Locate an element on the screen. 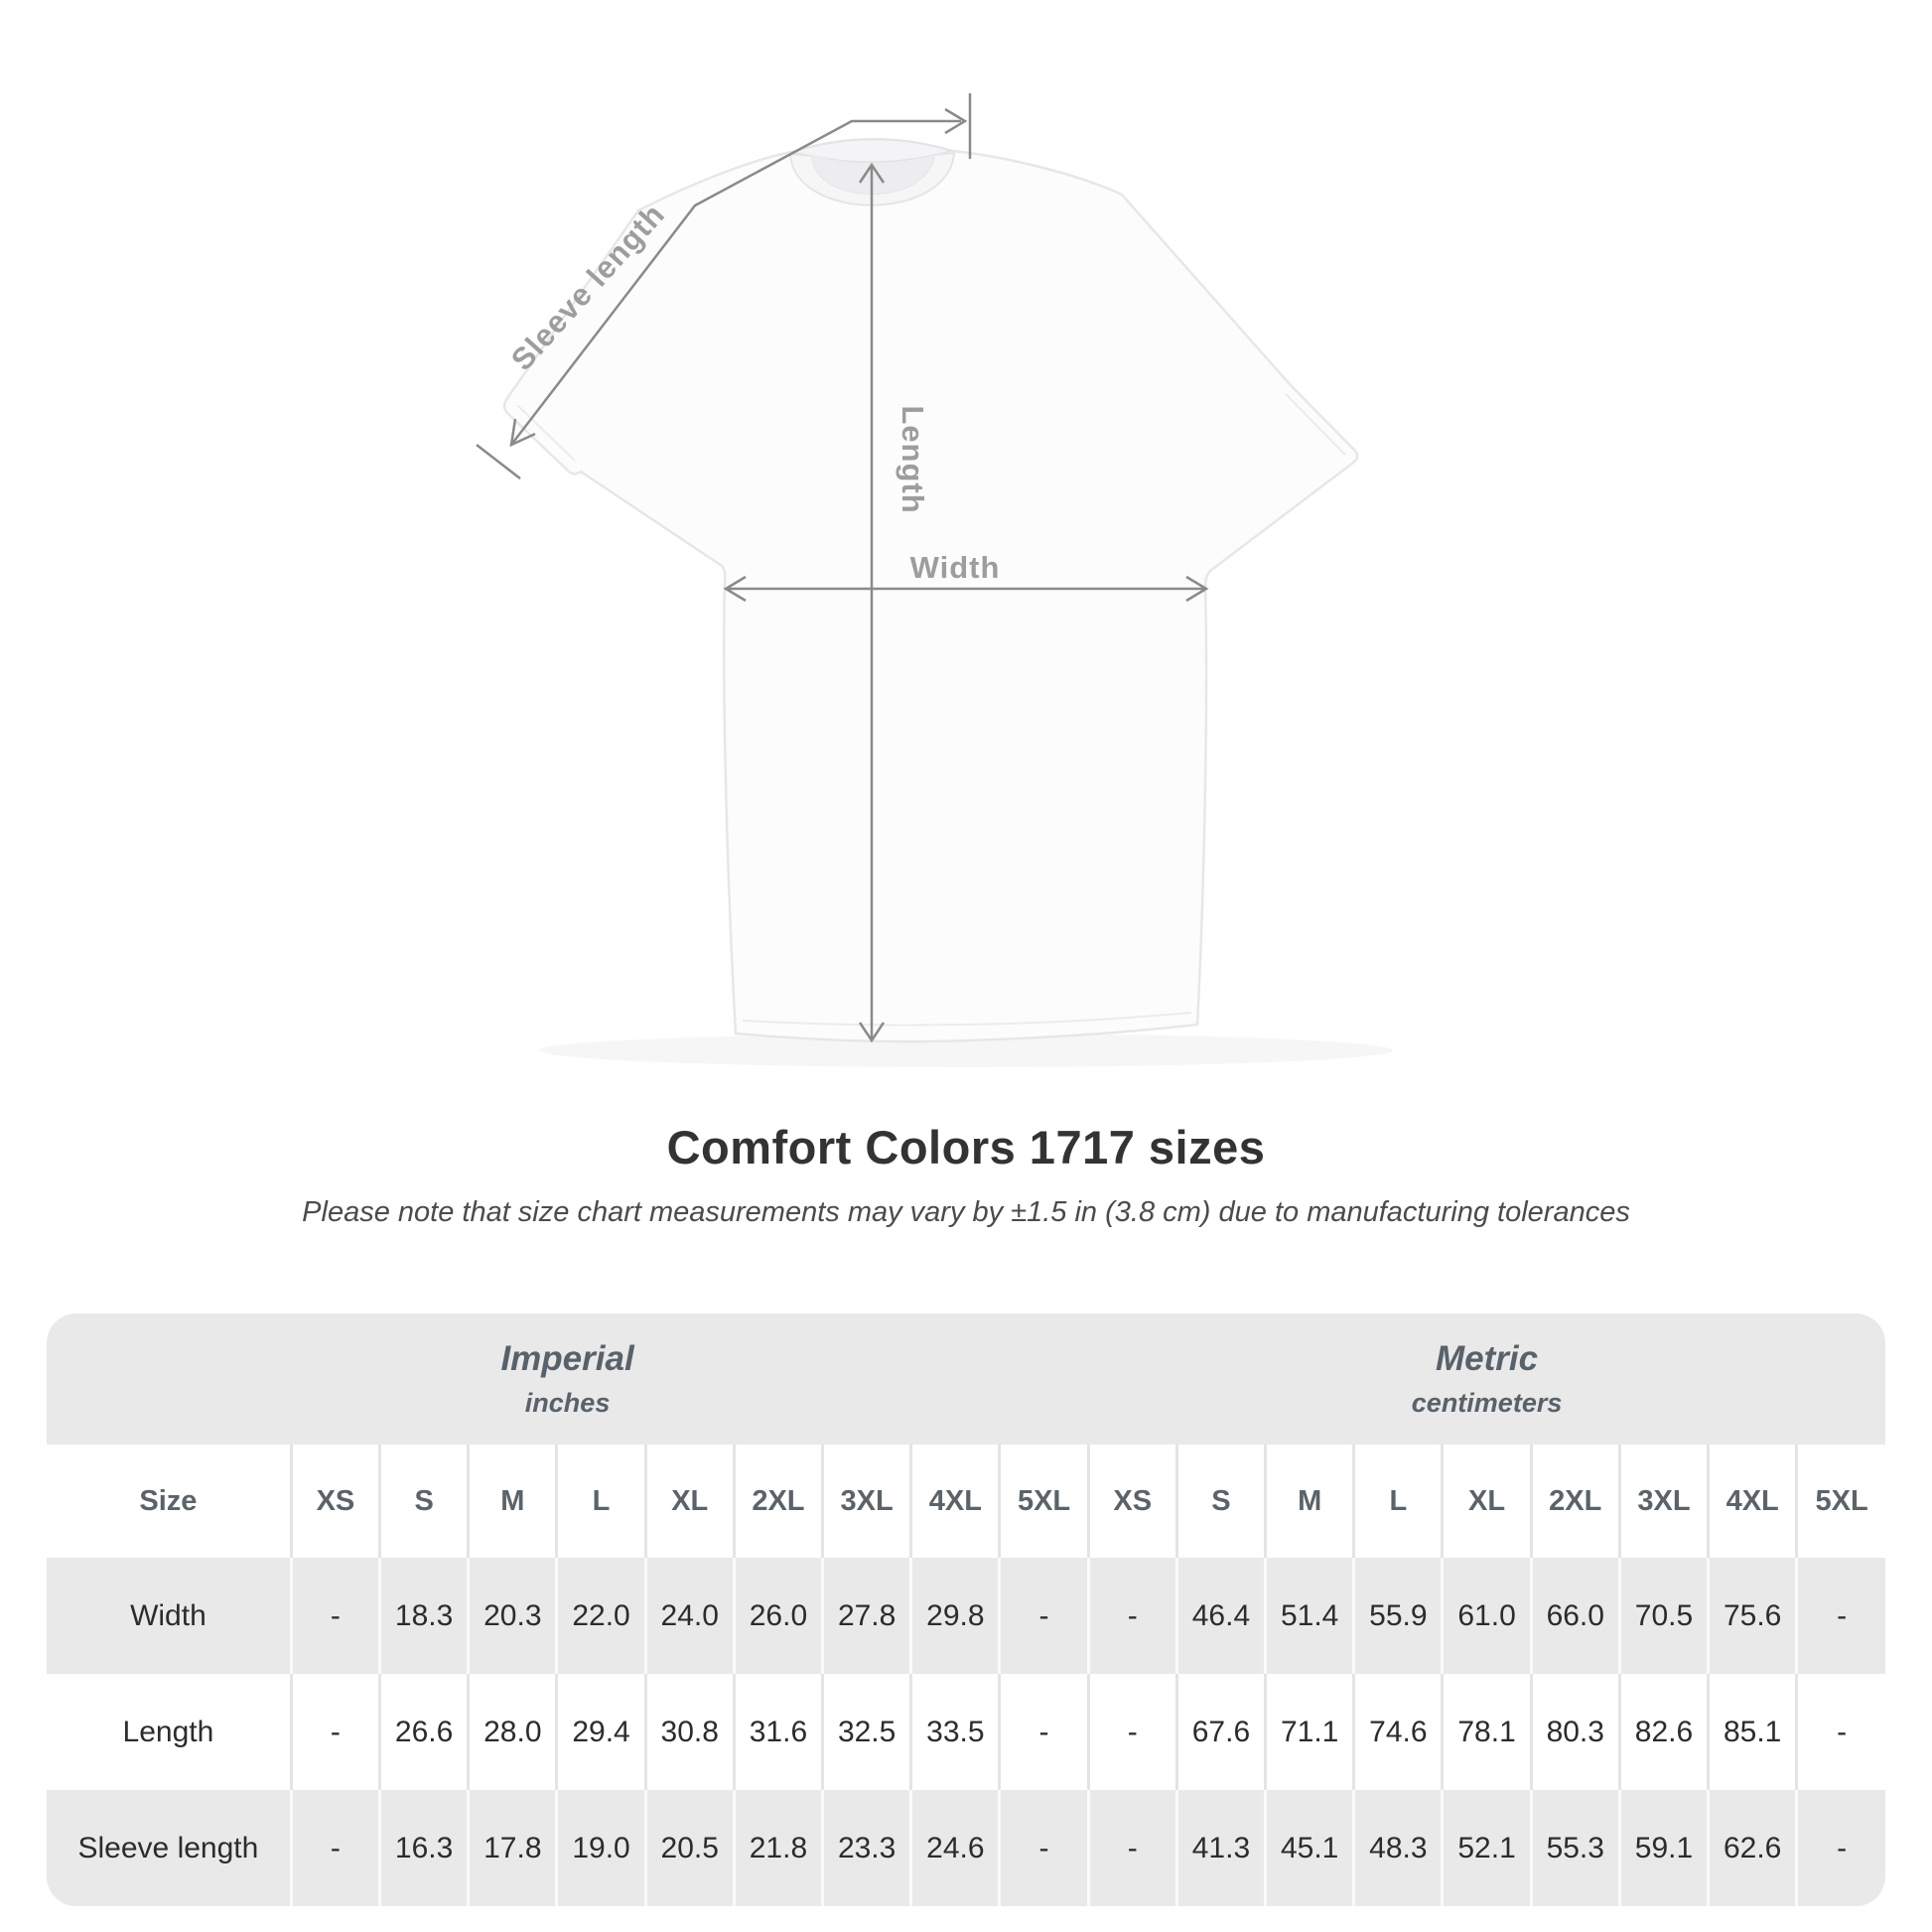 The image size is (1932, 1932). cell: 29.4 is located at coordinates (601, 1733).